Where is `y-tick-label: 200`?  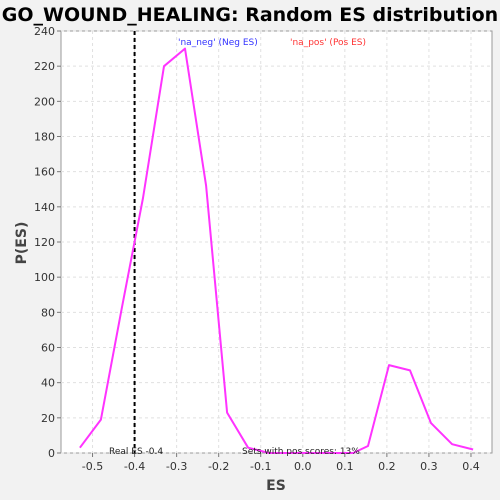 y-tick-label: 200 is located at coordinates (44, 101).